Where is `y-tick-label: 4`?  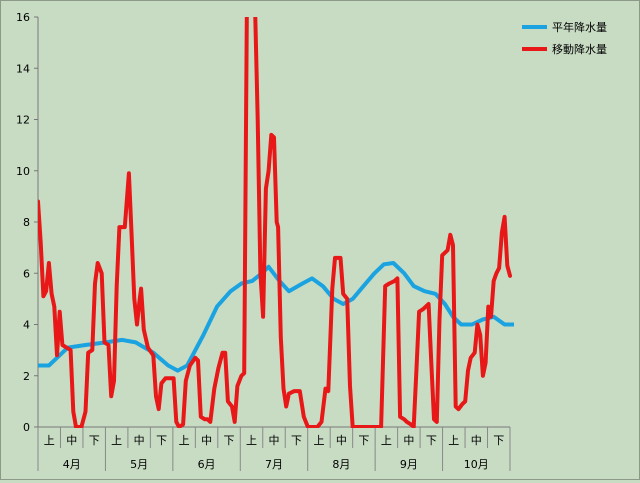 y-tick-label: 4 is located at coordinates (26, 325).